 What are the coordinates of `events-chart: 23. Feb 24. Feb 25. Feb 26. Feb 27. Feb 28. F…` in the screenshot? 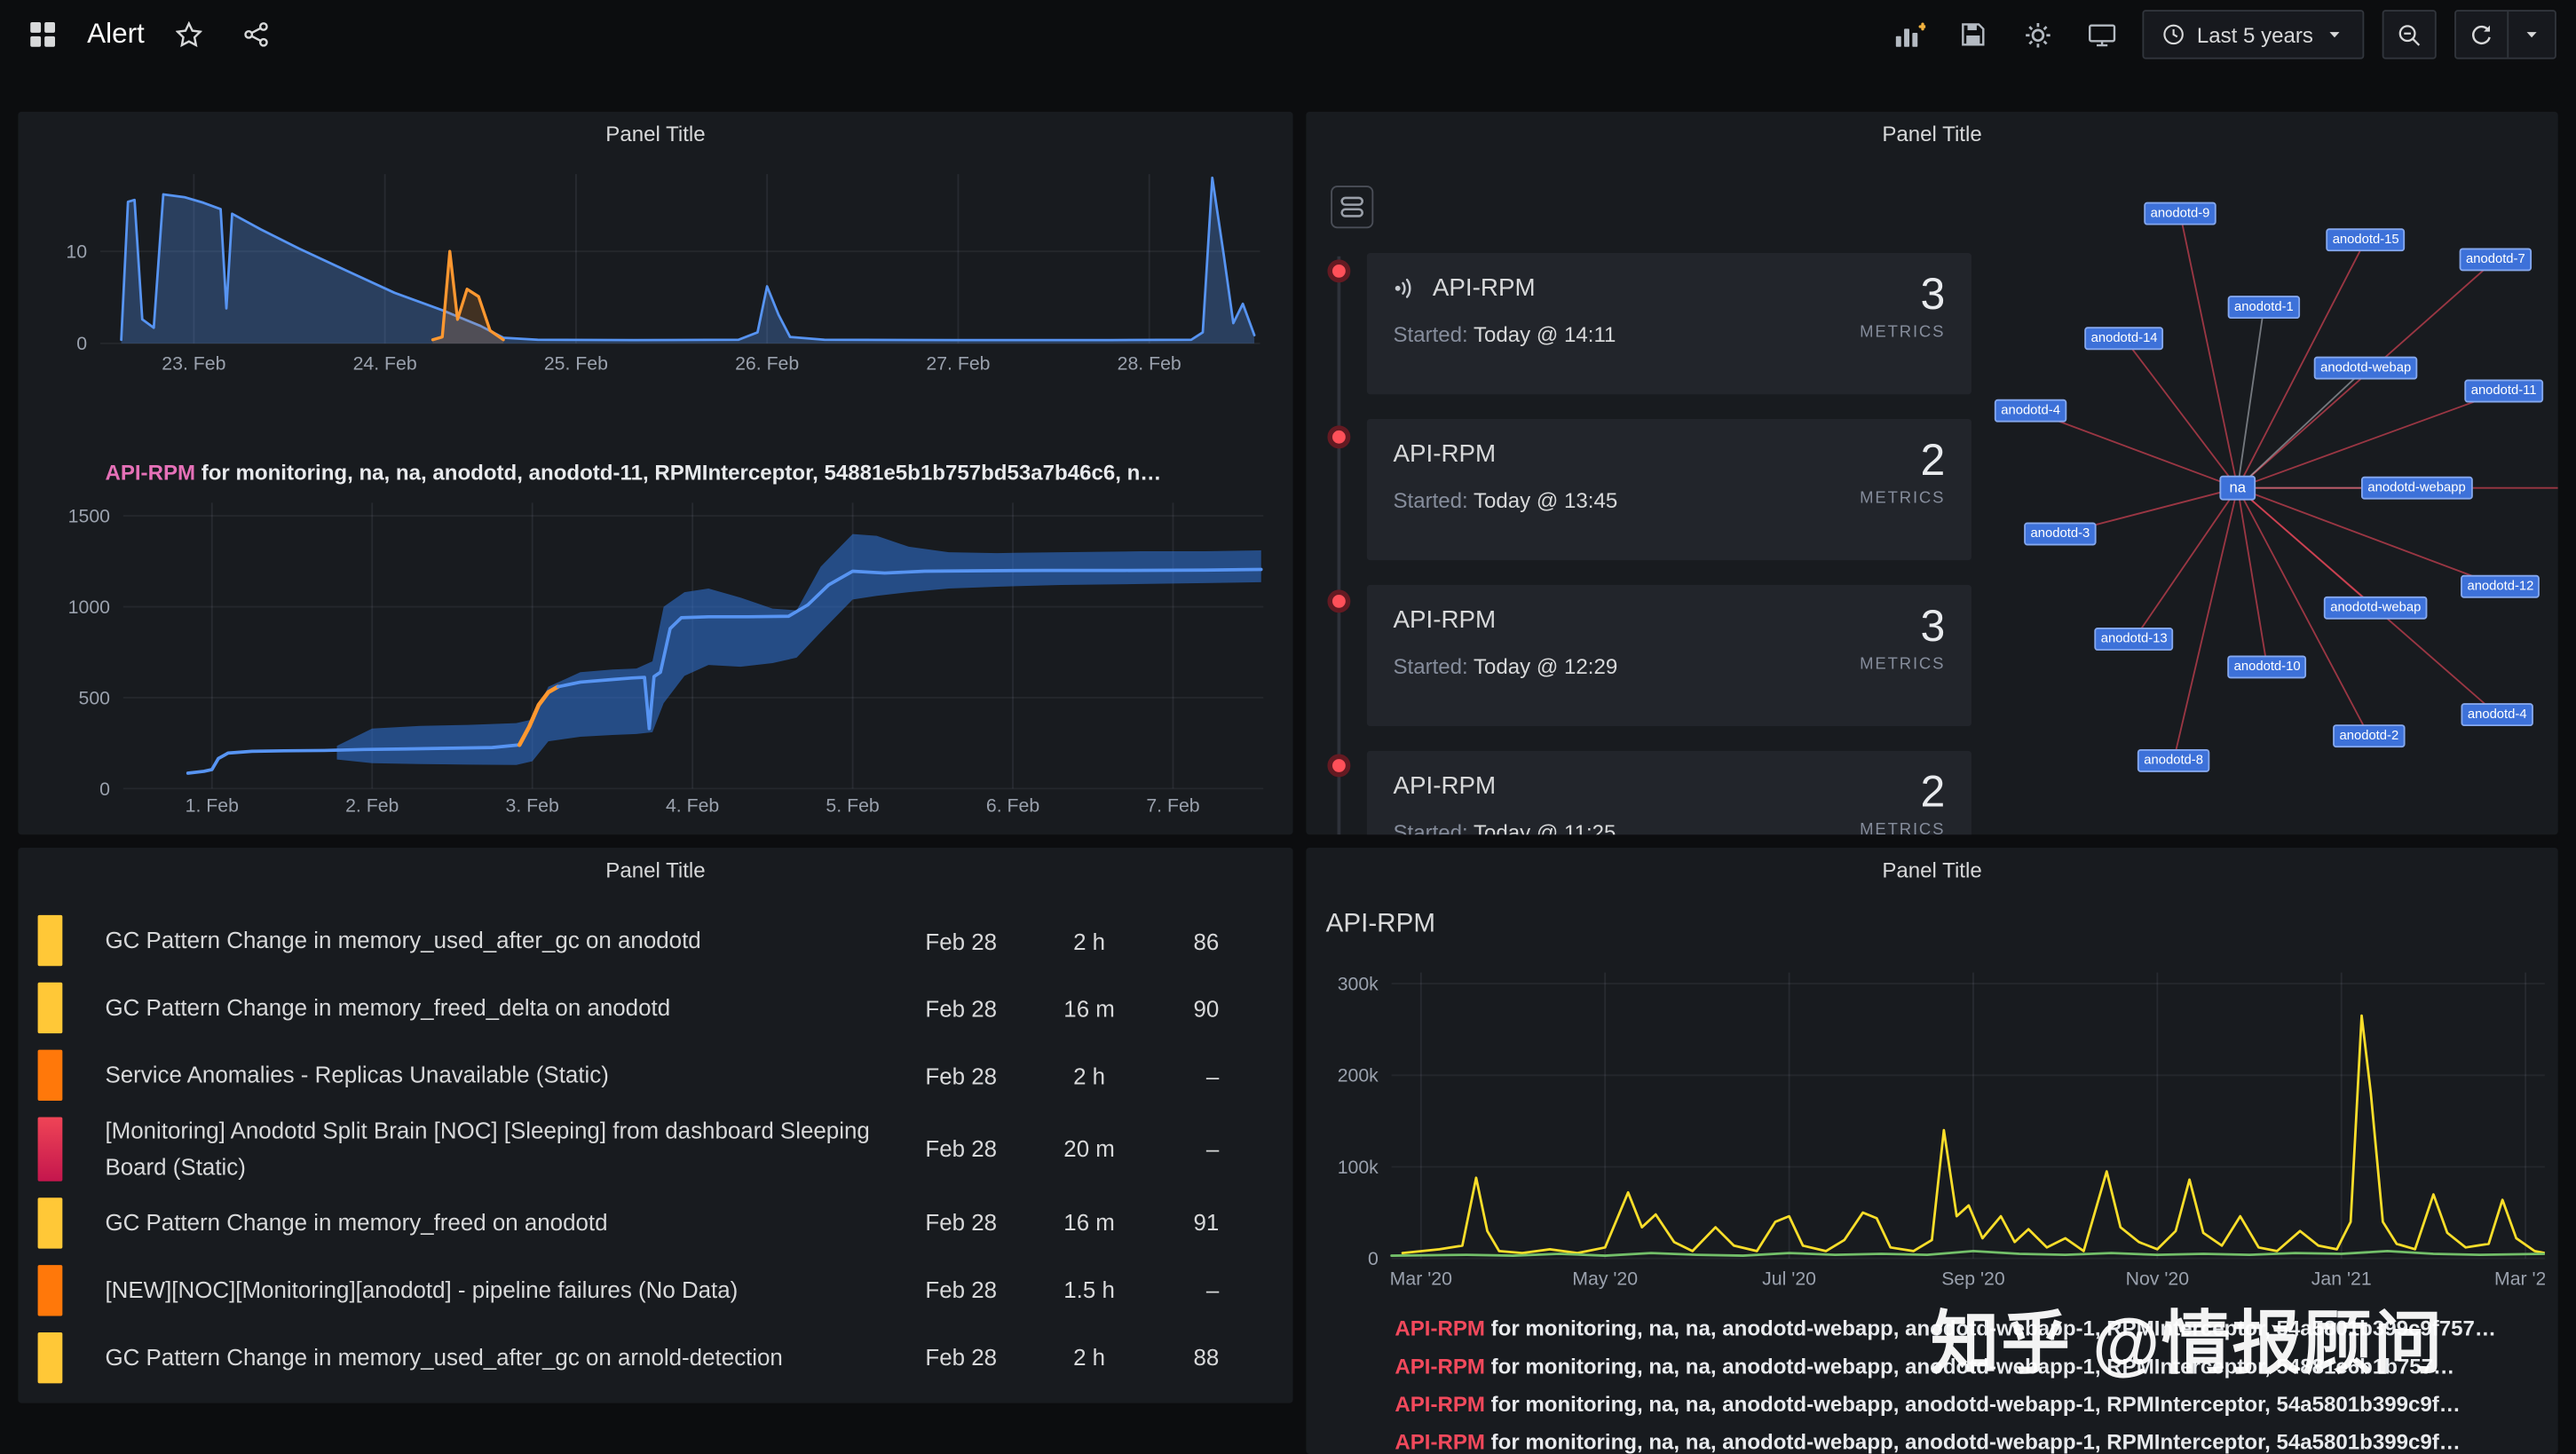 It's located at (655, 272).